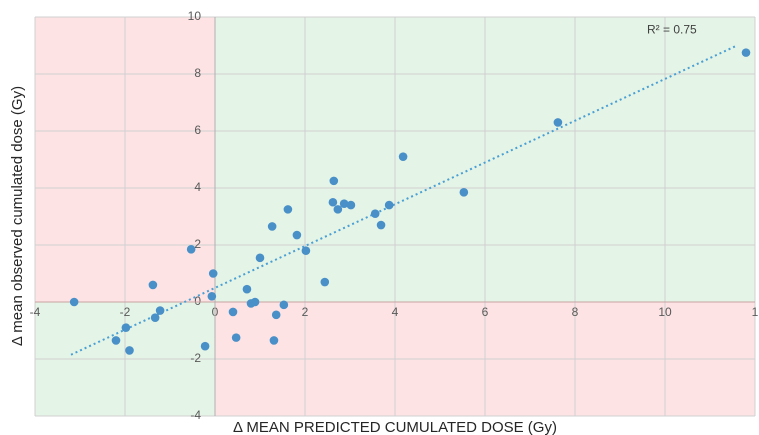 This screenshot has width=759, height=435. Describe the element at coordinates (197, 301) in the screenshot. I see `y-tick-label: 0` at that location.